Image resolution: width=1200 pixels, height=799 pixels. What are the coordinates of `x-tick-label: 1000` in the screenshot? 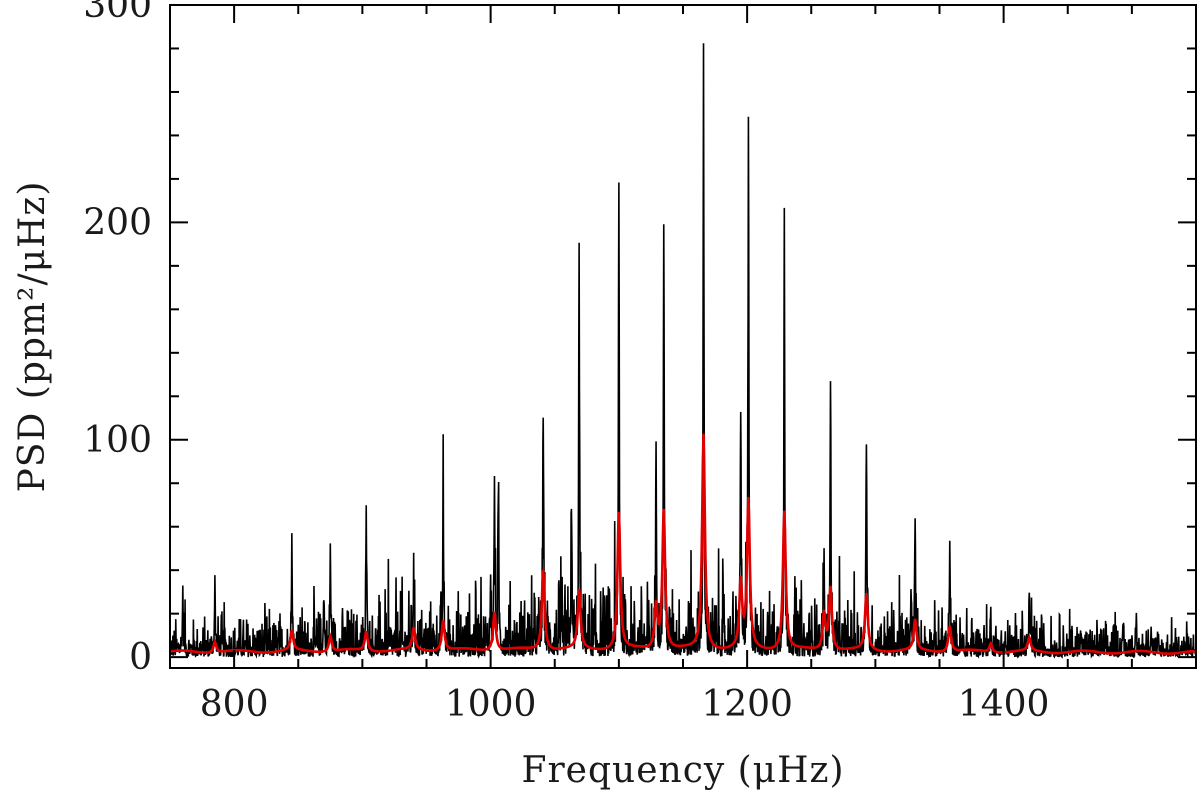 It's located at (491, 704).